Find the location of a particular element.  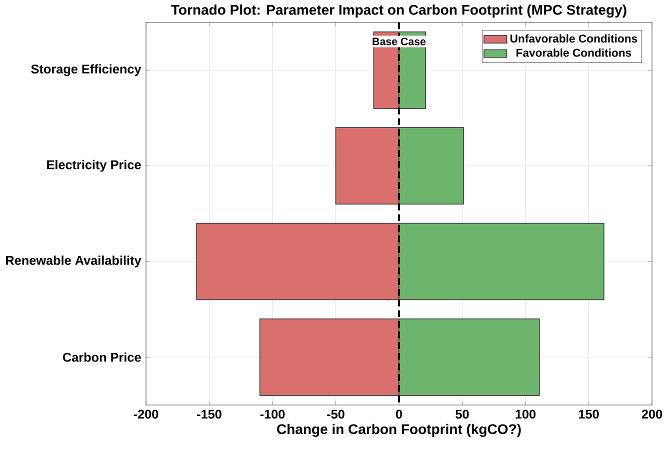

x-tick-label: 50 is located at coordinates (462, 414).